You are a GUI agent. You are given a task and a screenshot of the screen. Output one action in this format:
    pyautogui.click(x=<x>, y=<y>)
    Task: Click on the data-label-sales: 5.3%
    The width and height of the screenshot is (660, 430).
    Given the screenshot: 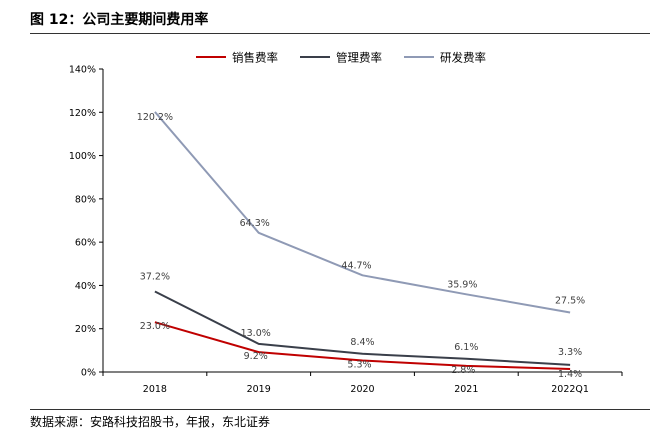 What is the action you would take?
    pyautogui.click(x=359, y=365)
    